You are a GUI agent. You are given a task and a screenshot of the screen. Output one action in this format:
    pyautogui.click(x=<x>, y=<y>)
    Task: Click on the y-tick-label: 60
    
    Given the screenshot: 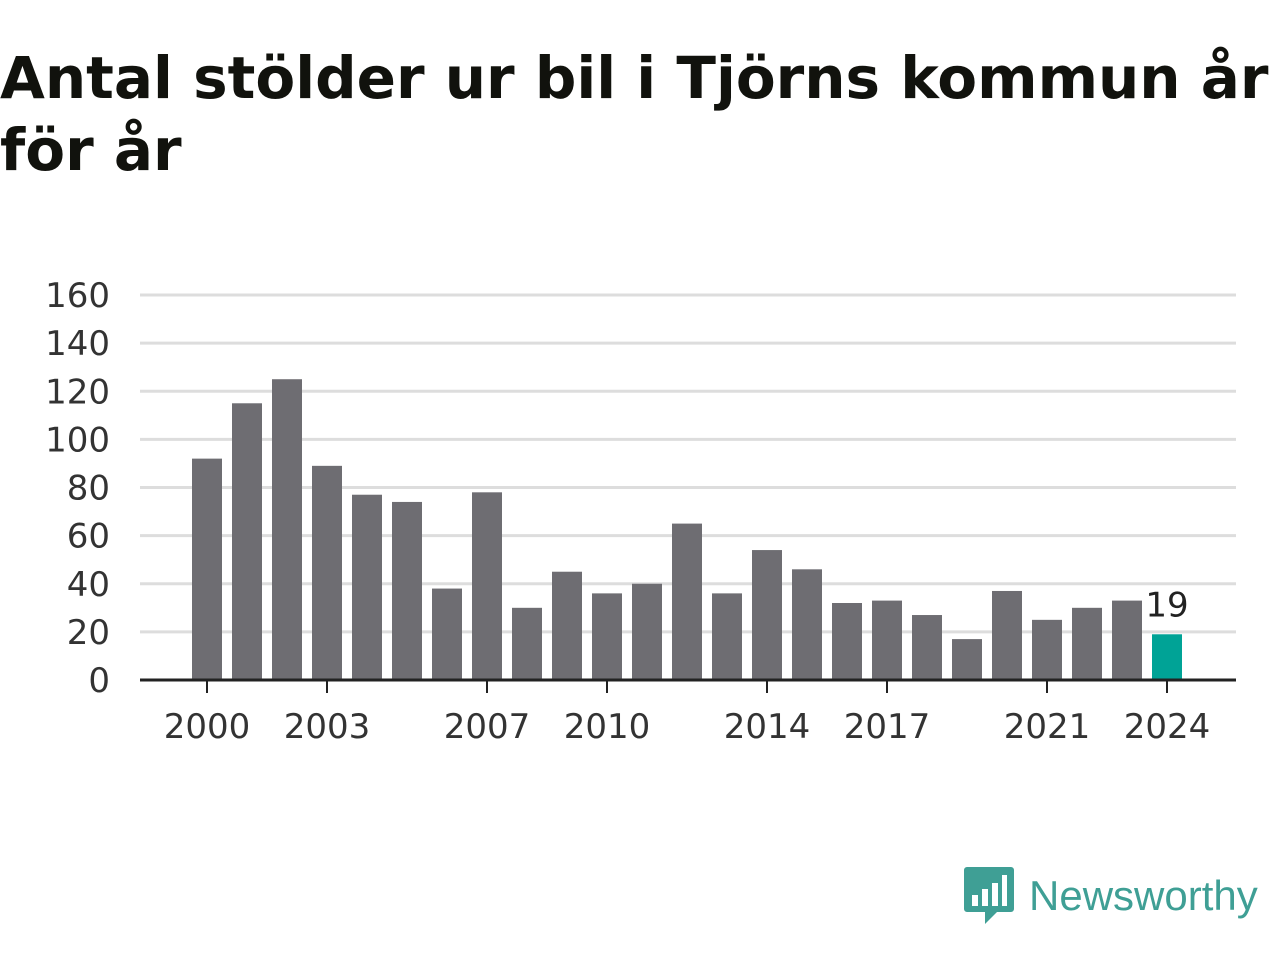 What is the action you would take?
    pyautogui.click(x=88, y=537)
    